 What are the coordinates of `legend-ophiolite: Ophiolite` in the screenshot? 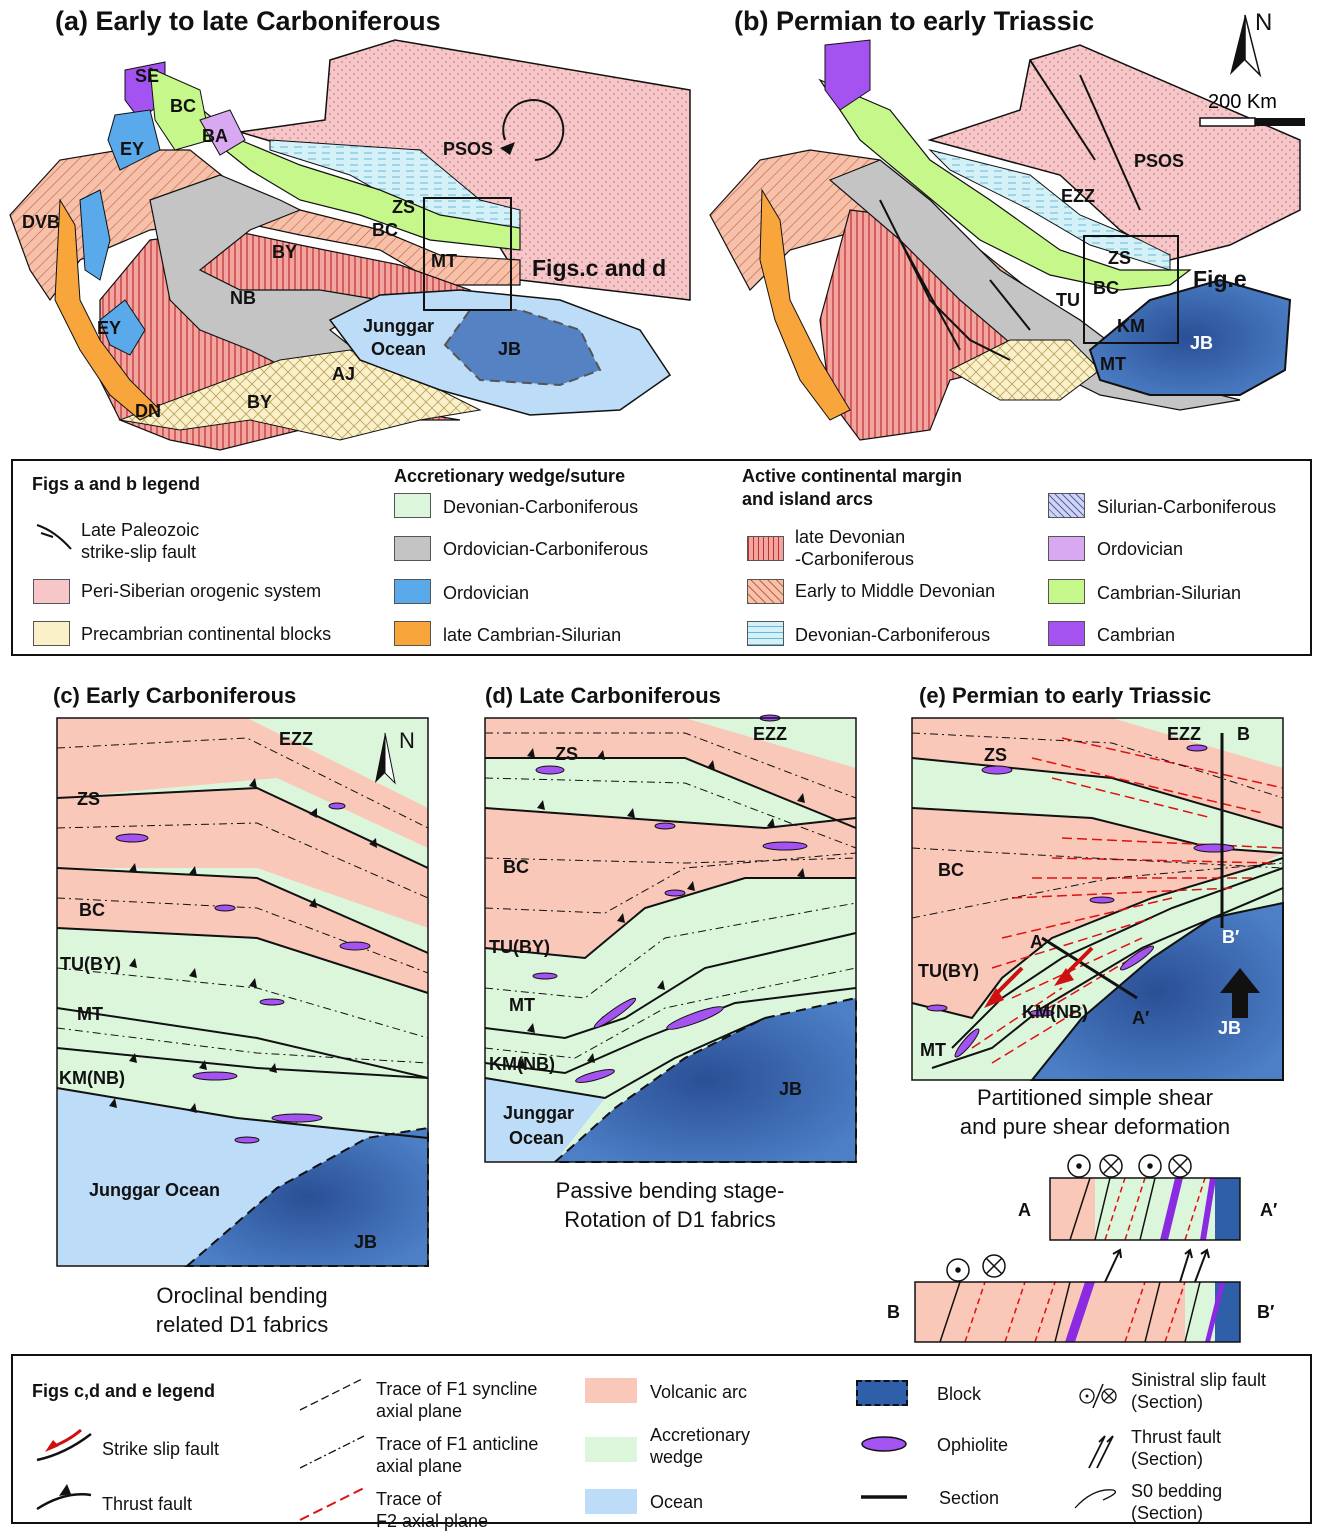 It's located at (973, 1445).